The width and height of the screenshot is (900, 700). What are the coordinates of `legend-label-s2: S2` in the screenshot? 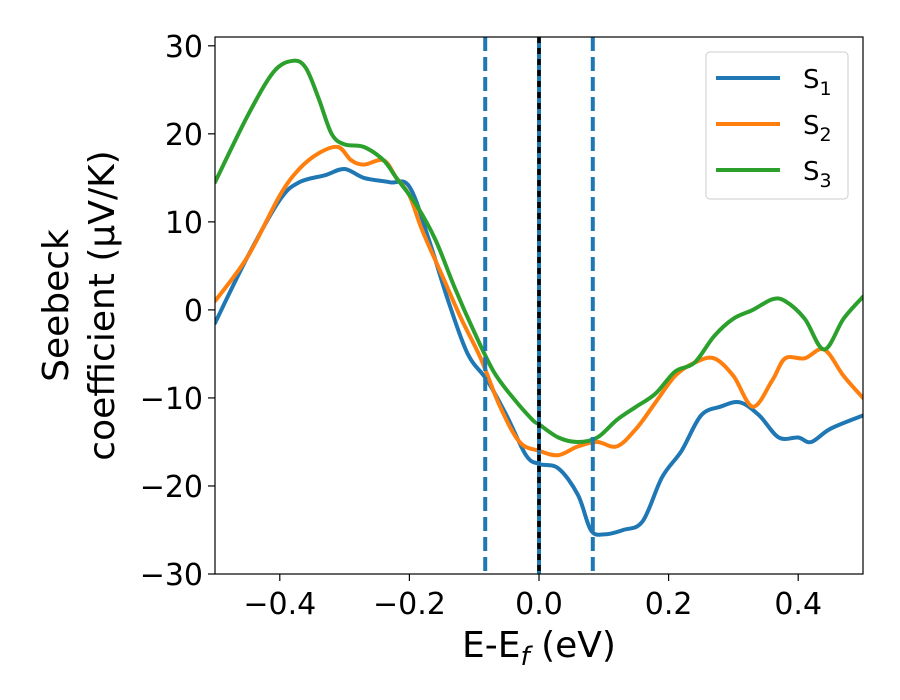 It's located at (817, 128).